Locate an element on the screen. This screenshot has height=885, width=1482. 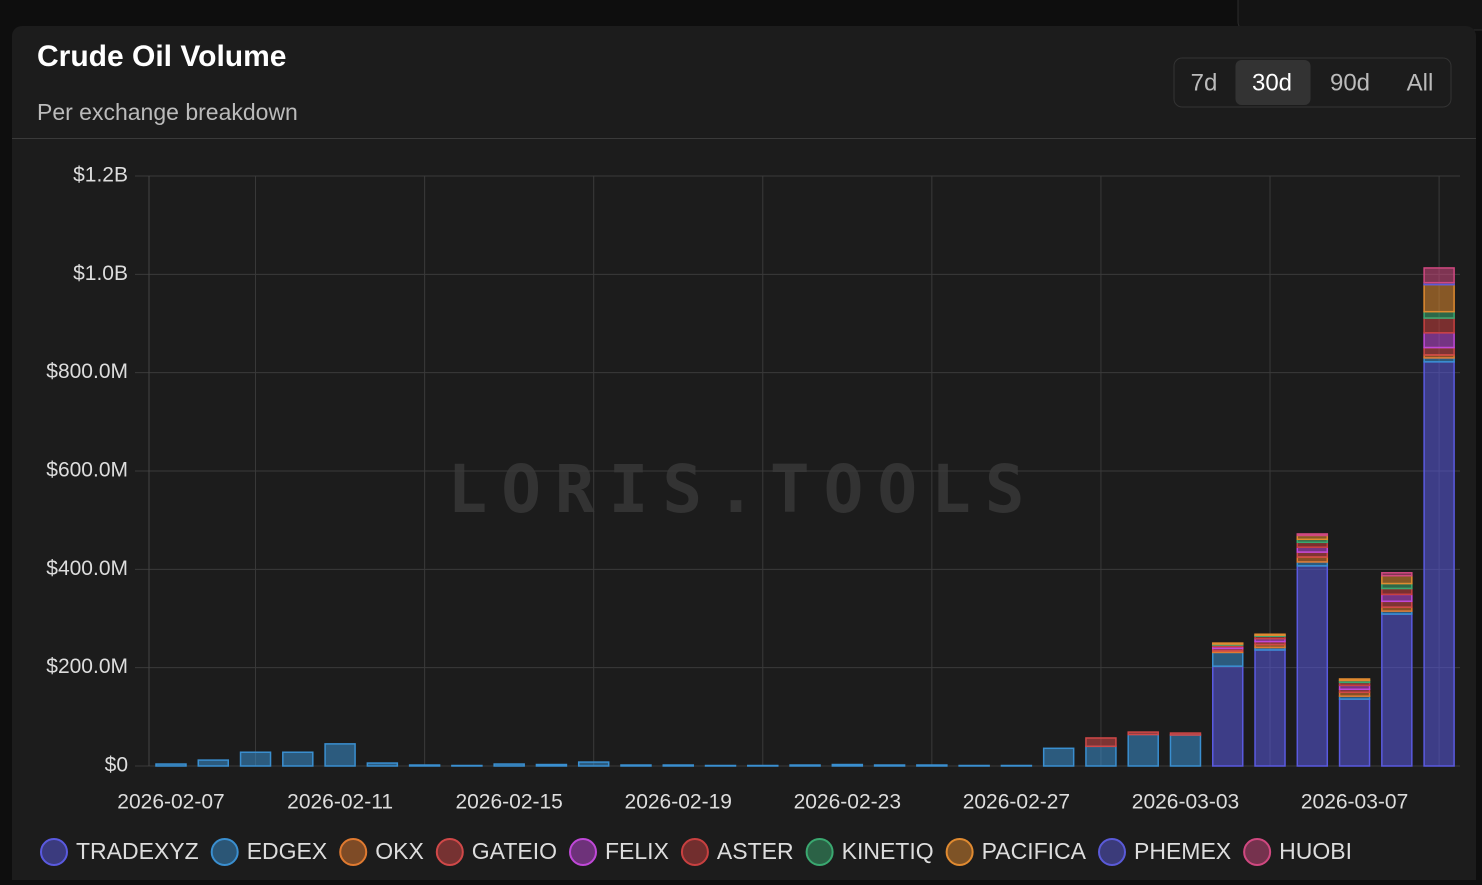
x-tick-label: 2026-03-07 is located at coordinates (1354, 802).